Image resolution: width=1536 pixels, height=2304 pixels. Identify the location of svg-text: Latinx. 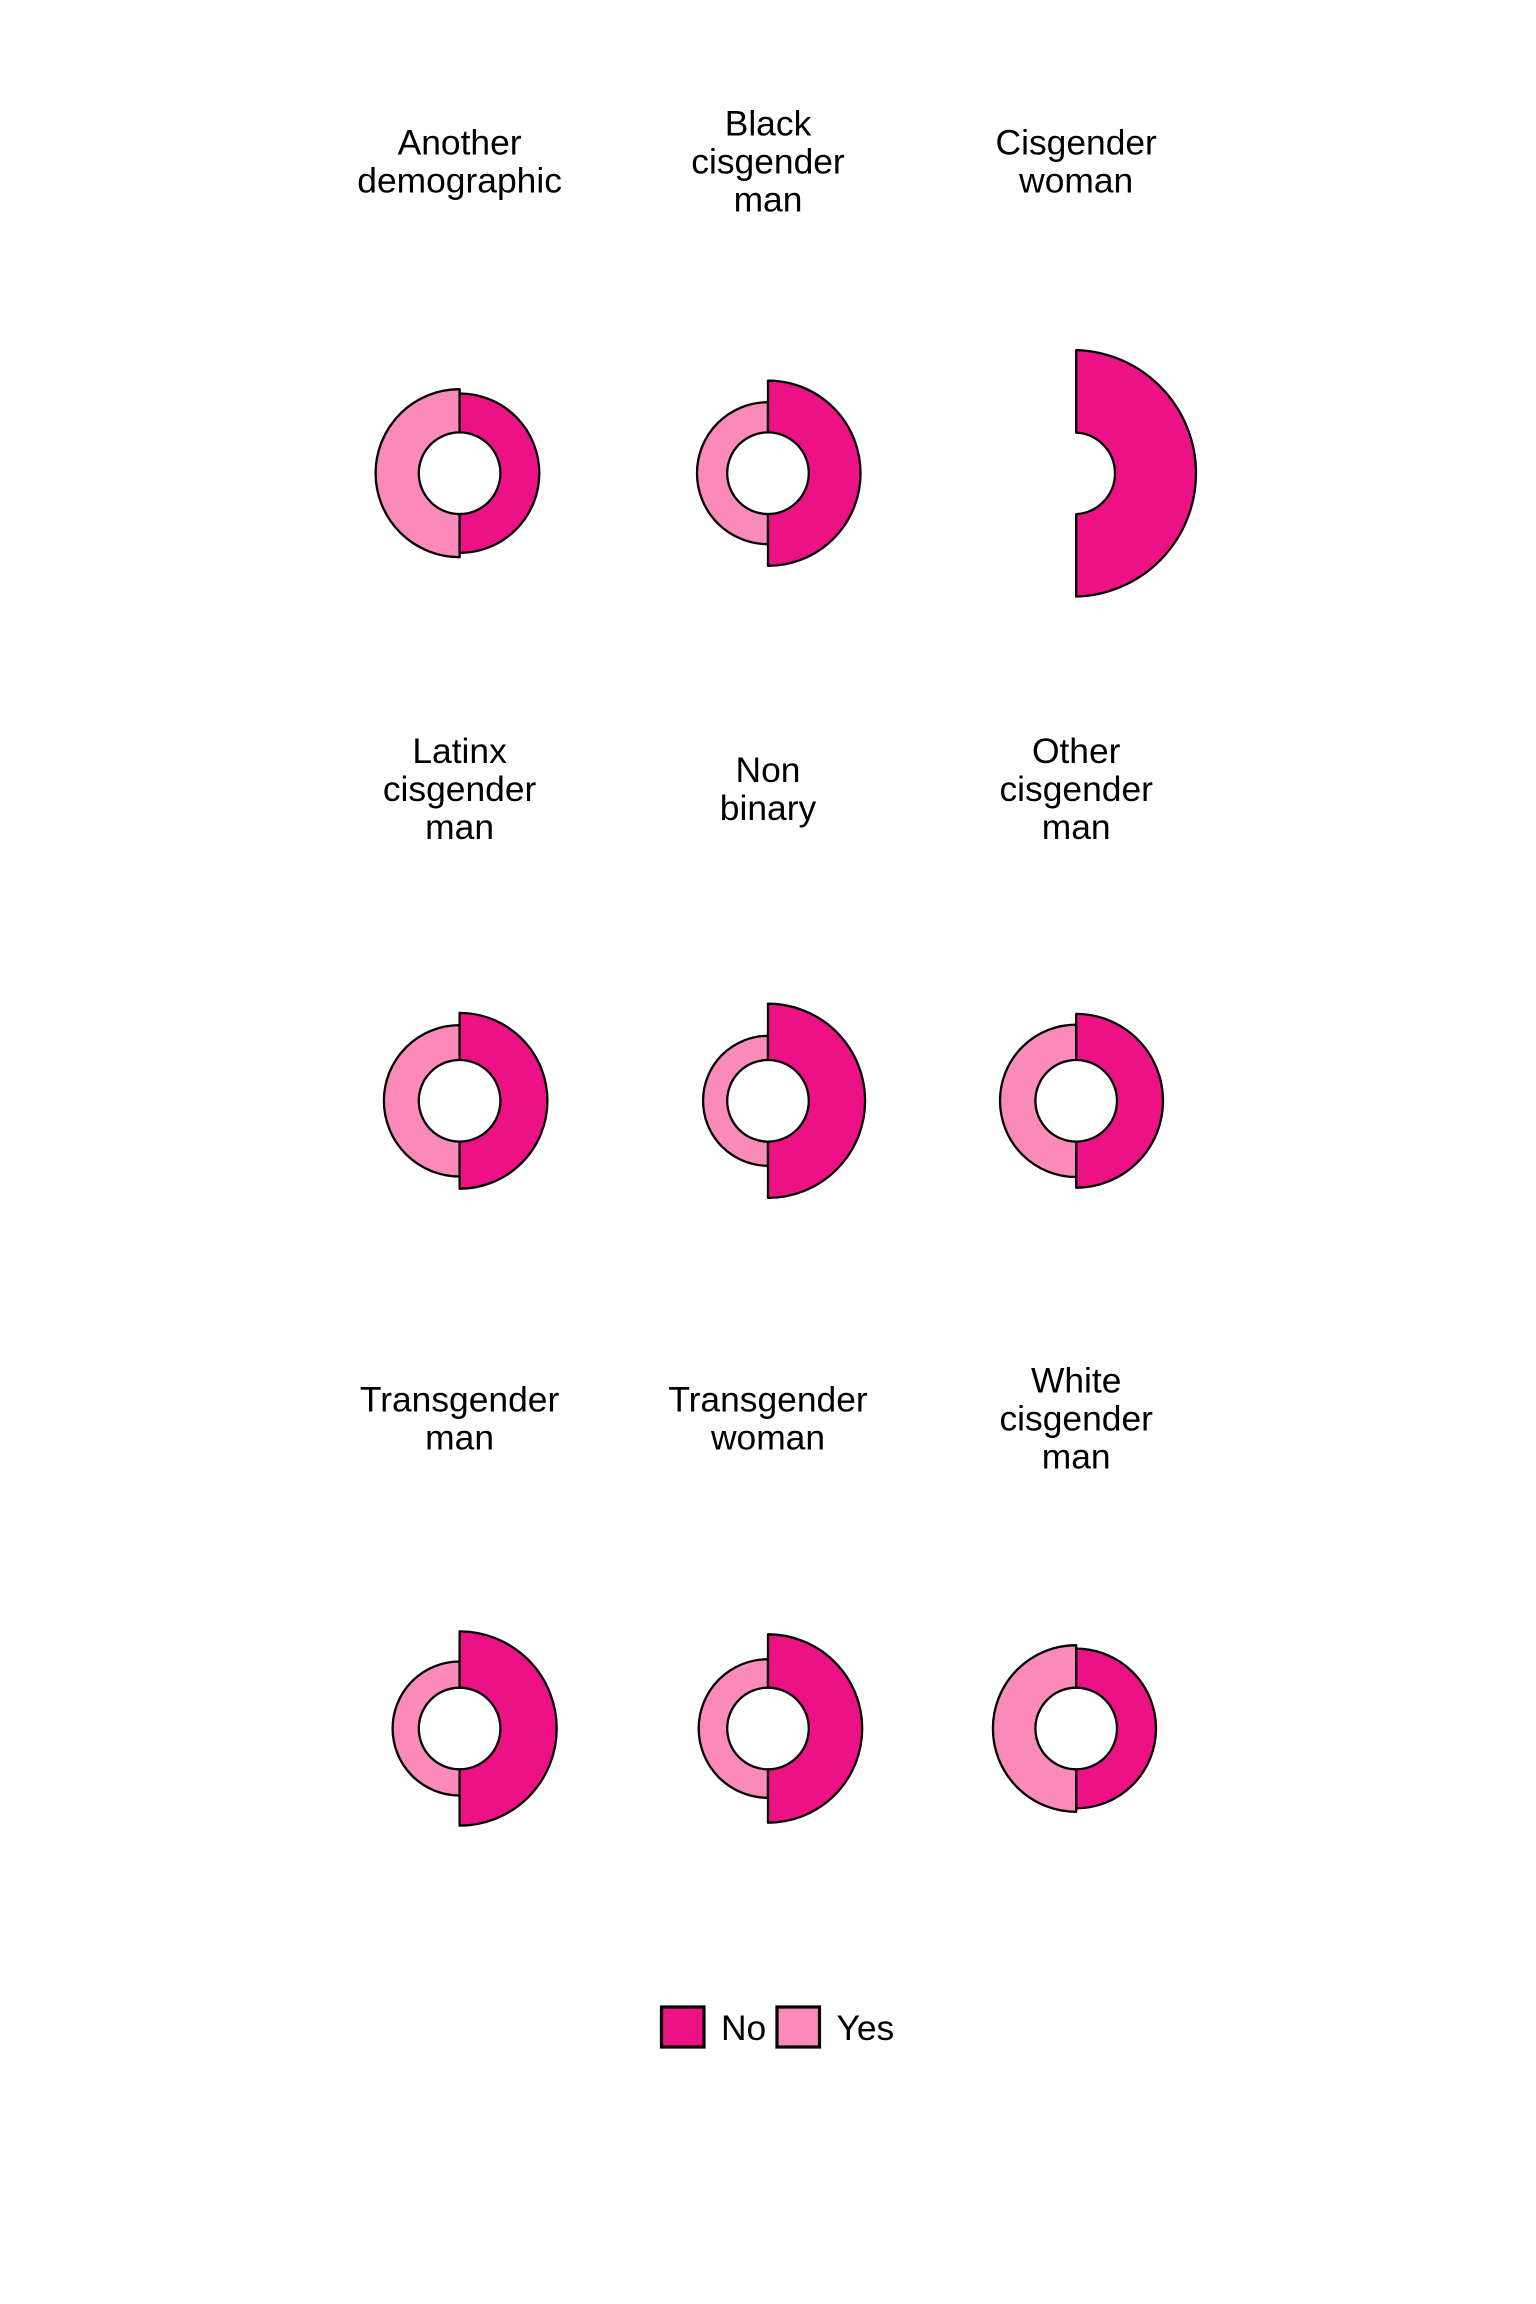
(459, 751).